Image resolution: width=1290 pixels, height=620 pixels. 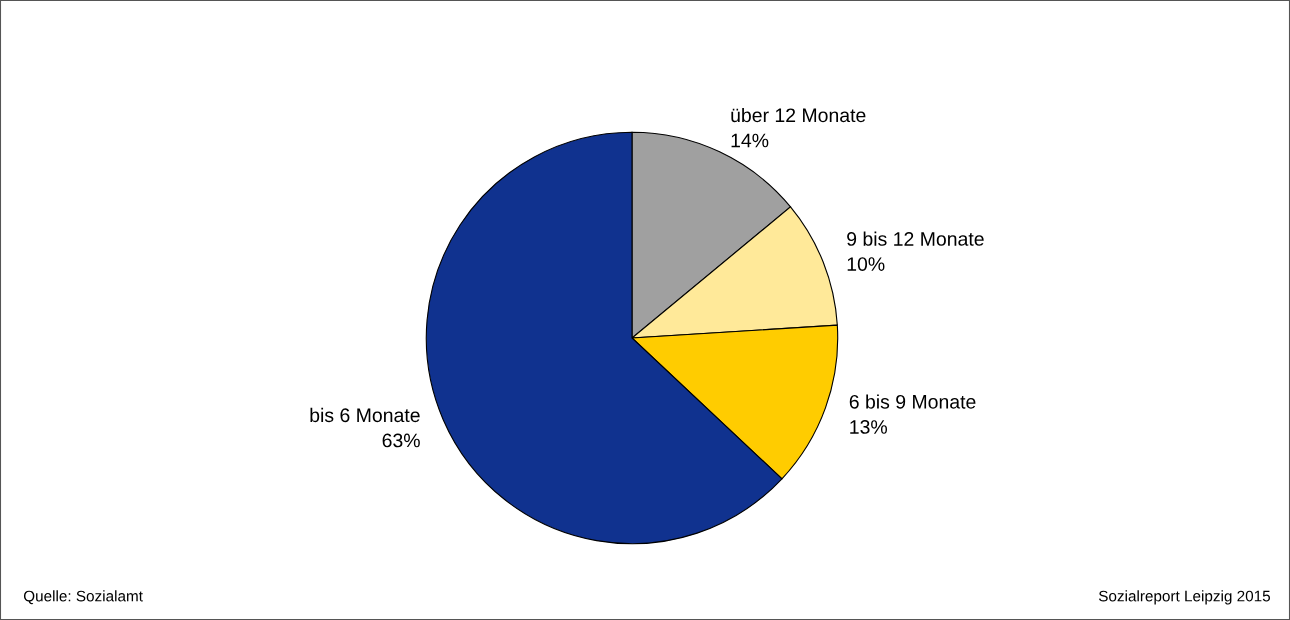 I want to click on slice-label: 9 bis 12 Monate, so click(x=915, y=238).